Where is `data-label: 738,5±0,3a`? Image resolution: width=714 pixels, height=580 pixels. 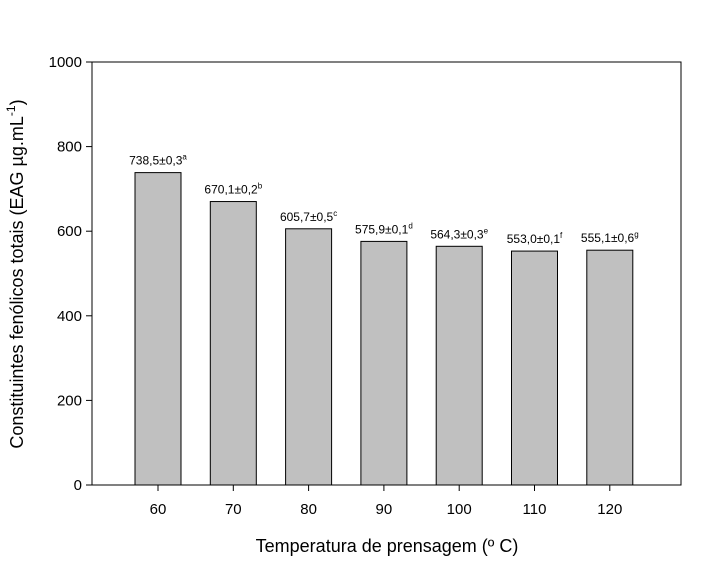
data-label: 738,5±0,3a is located at coordinates (158, 160).